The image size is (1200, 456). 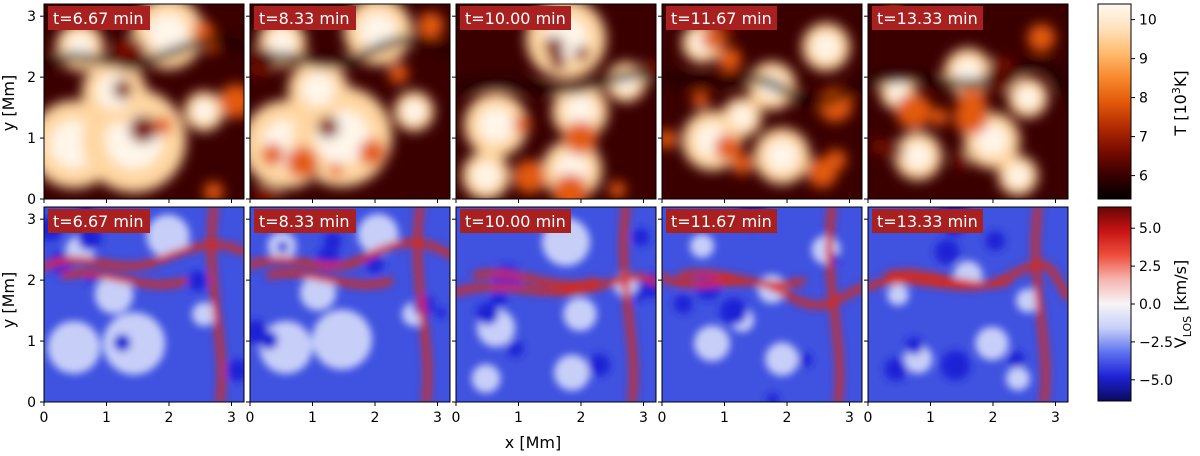 I want to click on temperature-colorbar: 6 7 8 9 10 T [103K], so click(x=1143, y=101).